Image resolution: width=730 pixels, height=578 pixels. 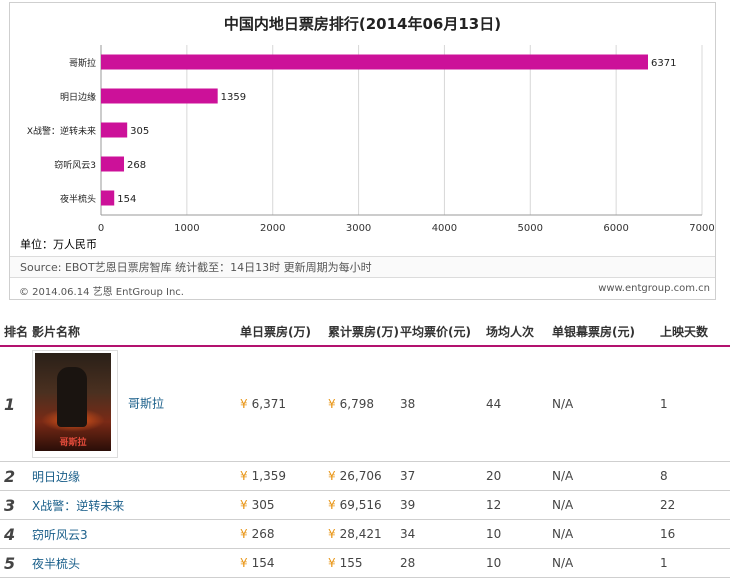 What do you see at coordinates (362, 267) in the screenshot?
I see `source-line: Source: EBOT艺恩日票房智库 统计截至：14日13时 更新周期为每小时` at bounding box center [362, 267].